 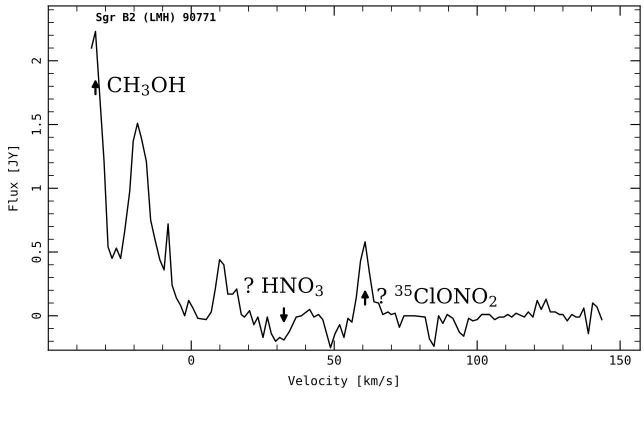 What do you see at coordinates (36, 61) in the screenshot?
I see `y-tick-label: 2` at bounding box center [36, 61].